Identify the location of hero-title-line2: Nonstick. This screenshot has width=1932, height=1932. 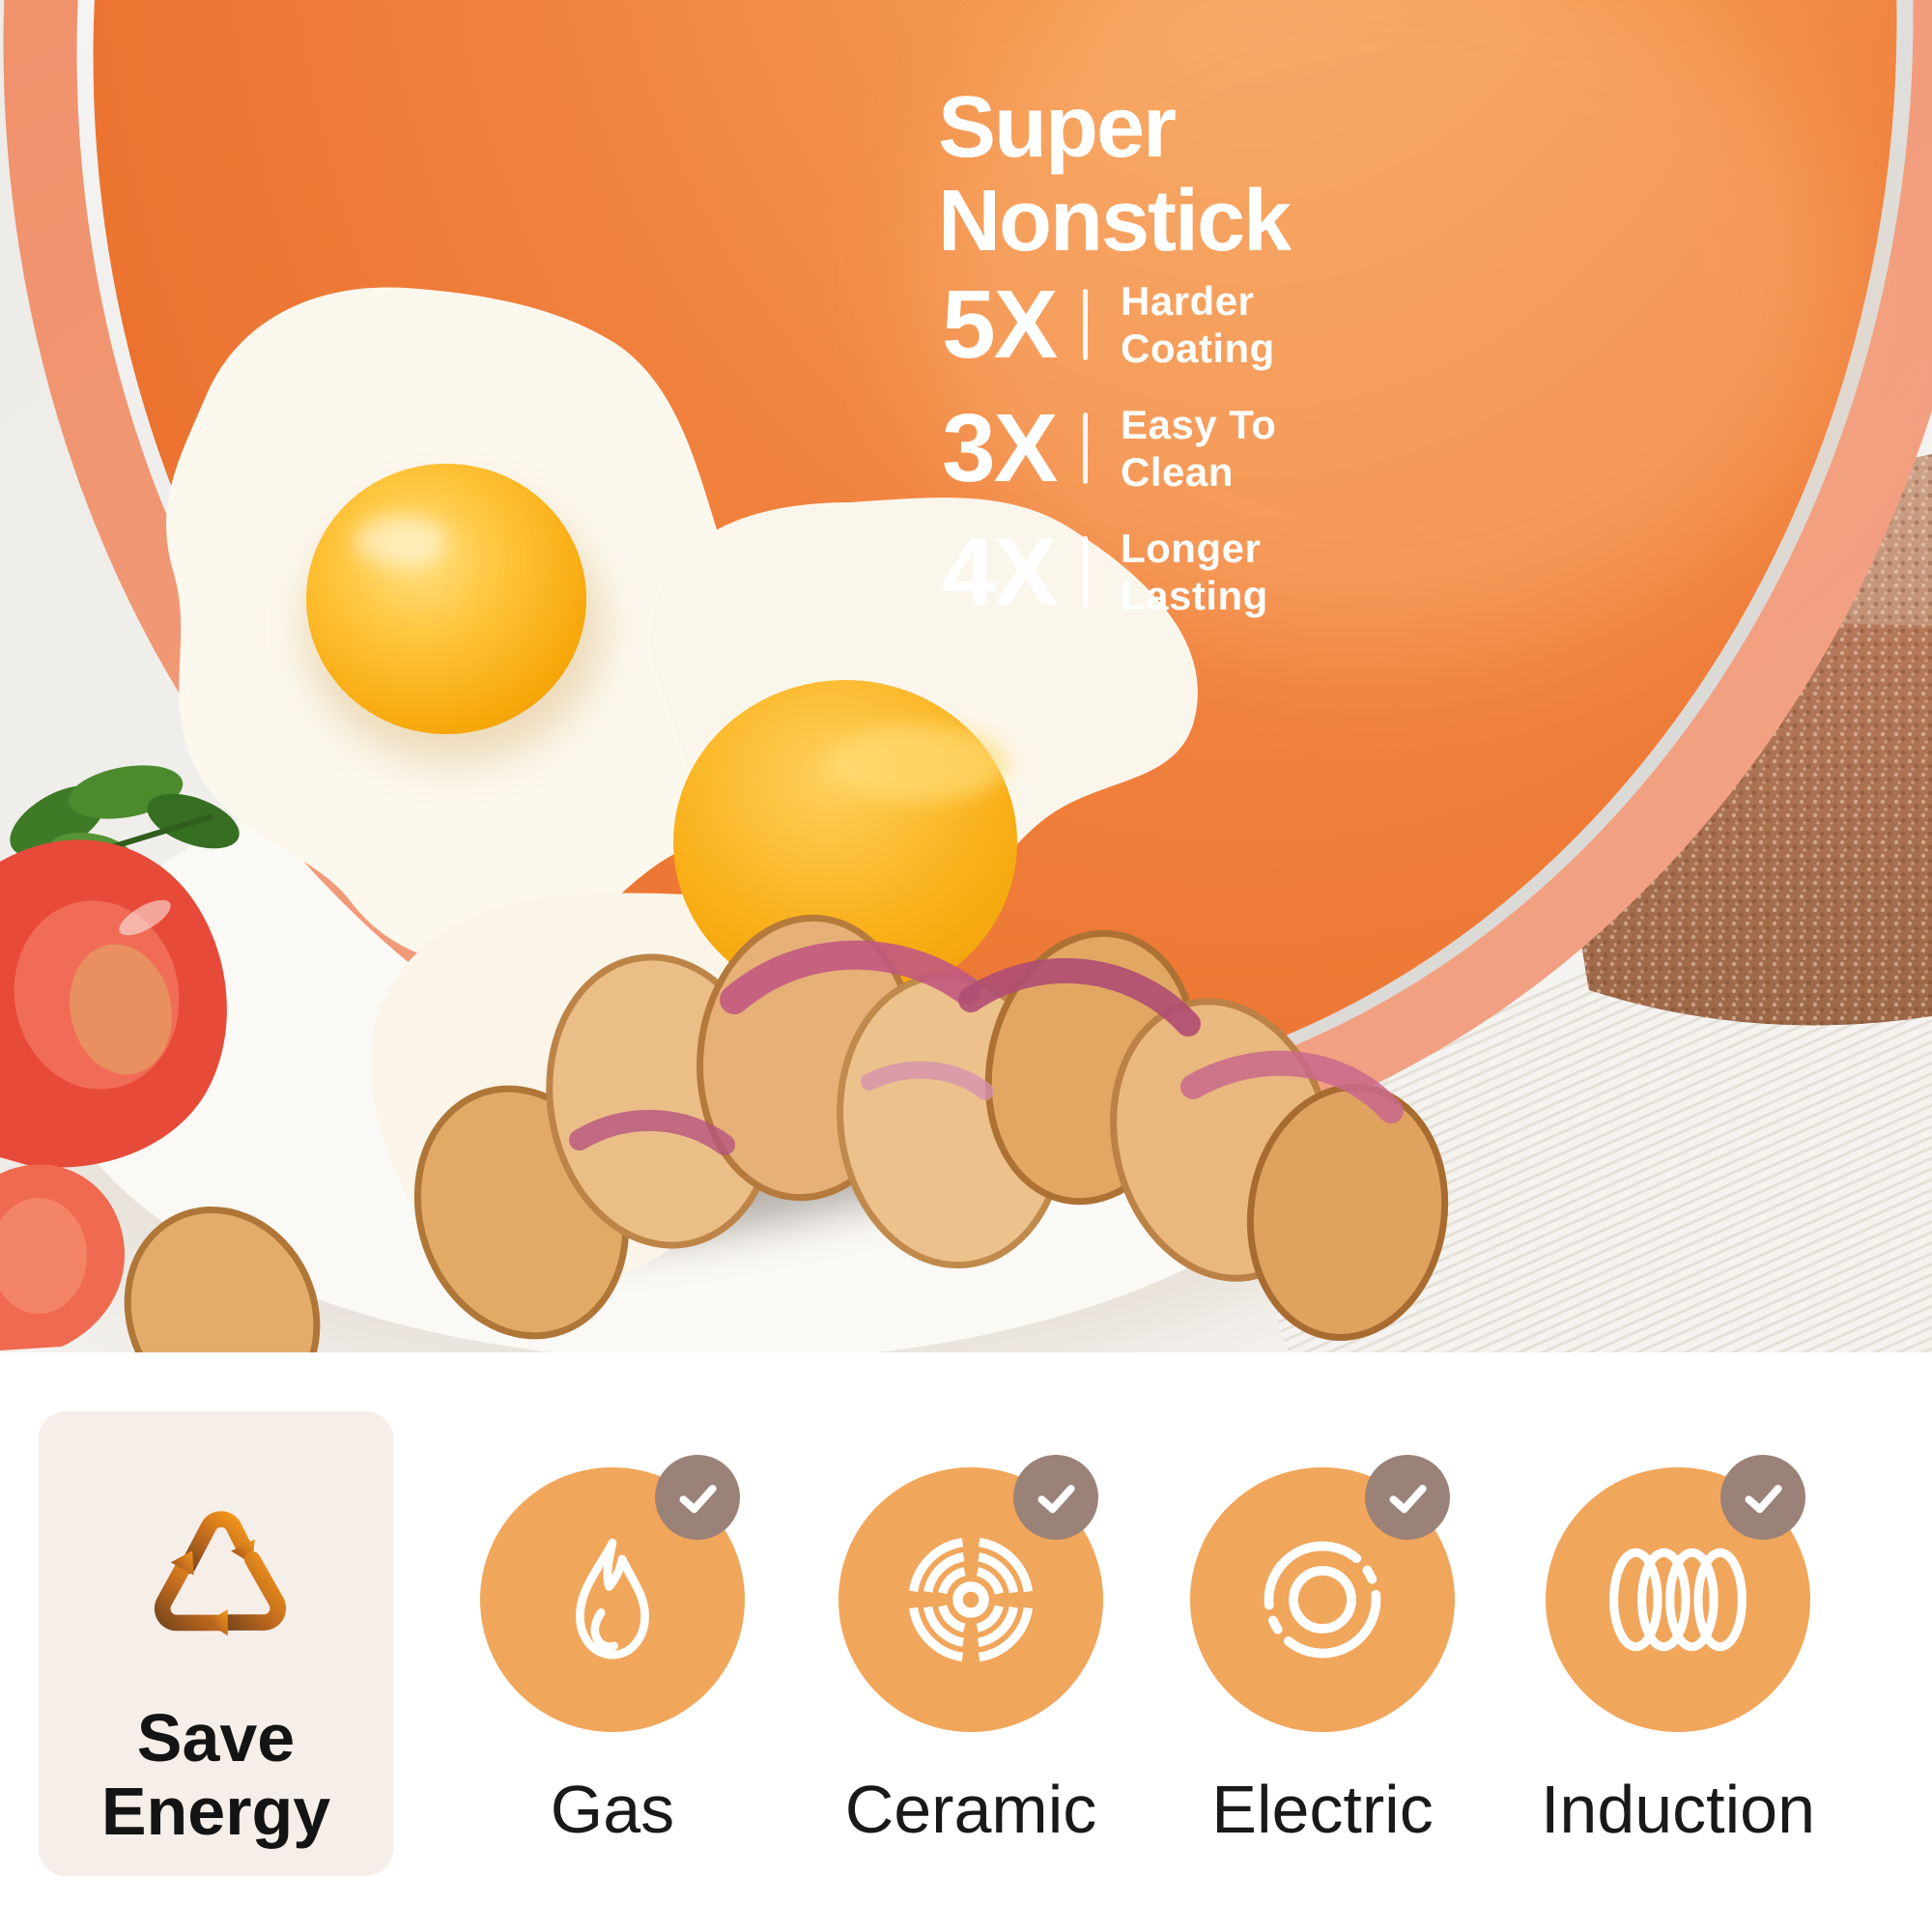
(1115, 221).